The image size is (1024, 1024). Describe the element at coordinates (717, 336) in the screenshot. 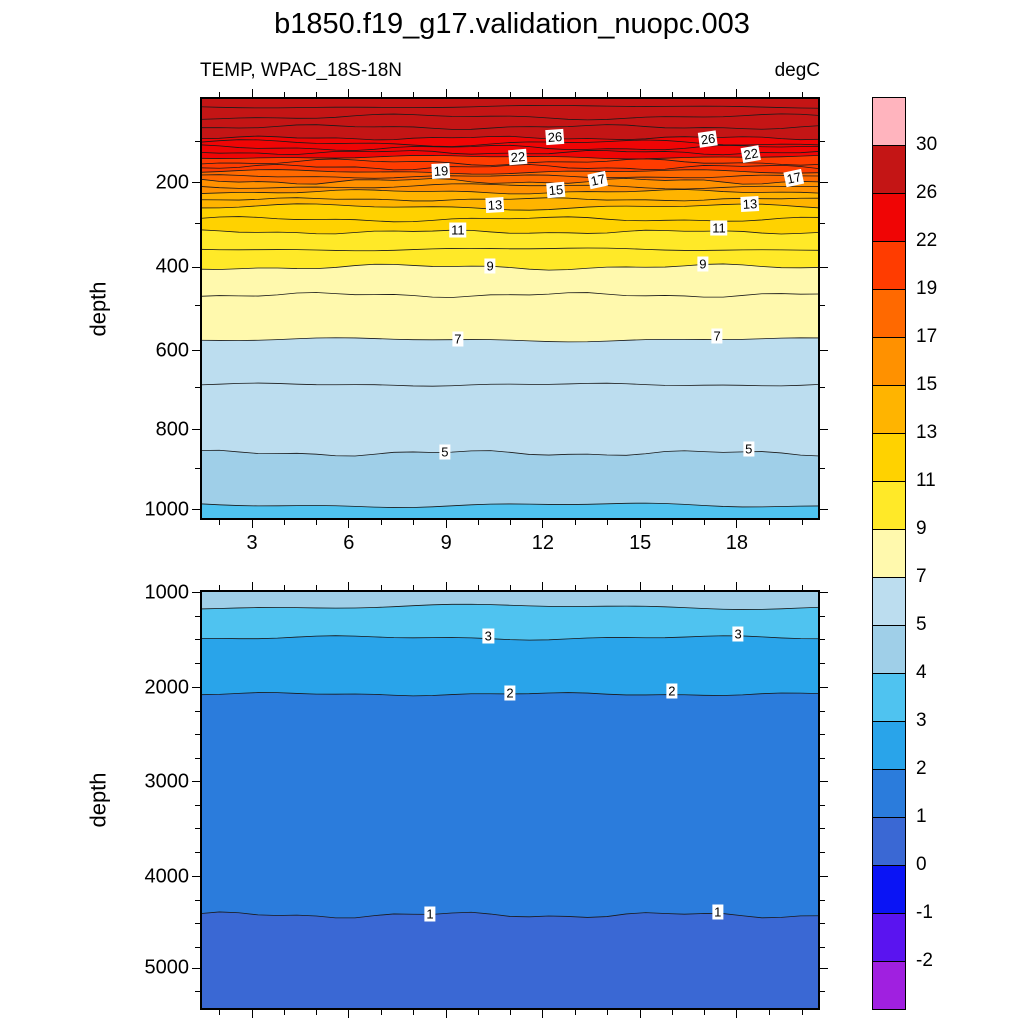

I see `contour-label: 7` at that location.